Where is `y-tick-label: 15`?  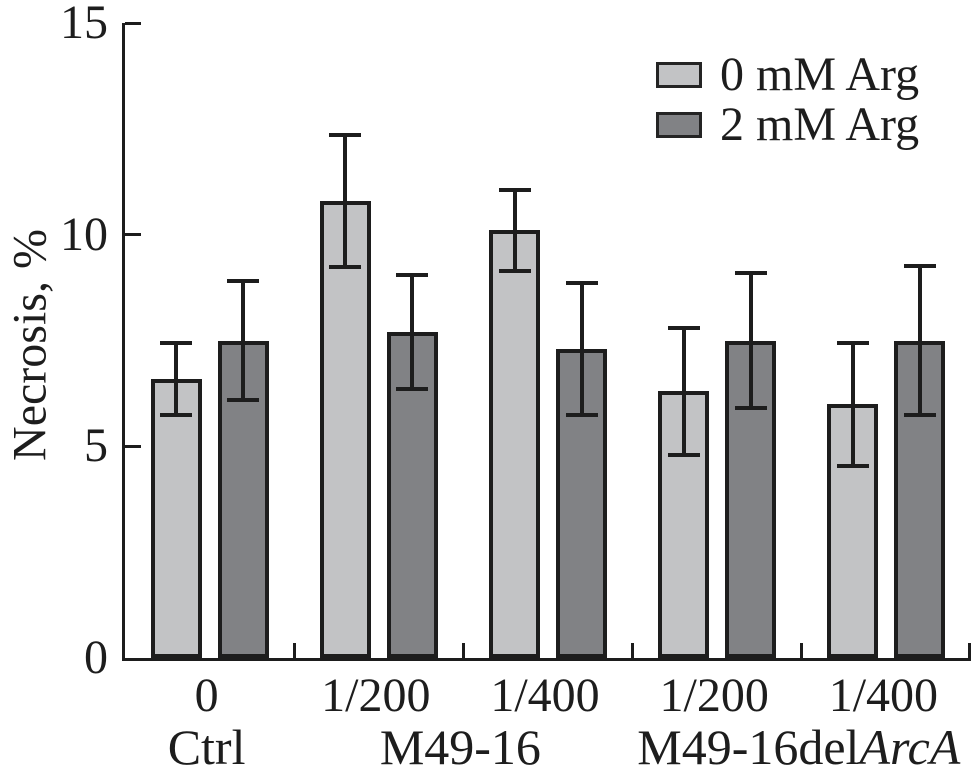 y-tick-label: 15 is located at coordinates (84, 24).